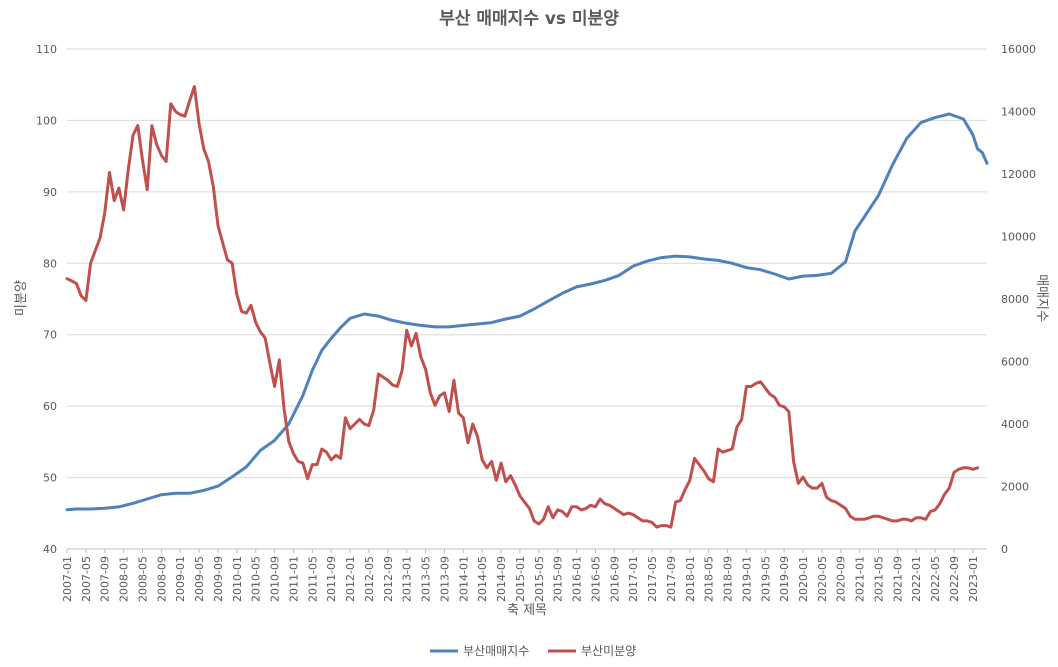 Image resolution: width=1058 pixels, height=667 pixels. What do you see at coordinates (1004, 549) in the screenshot?
I see `right-tick-label: 0` at bounding box center [1004, 549].